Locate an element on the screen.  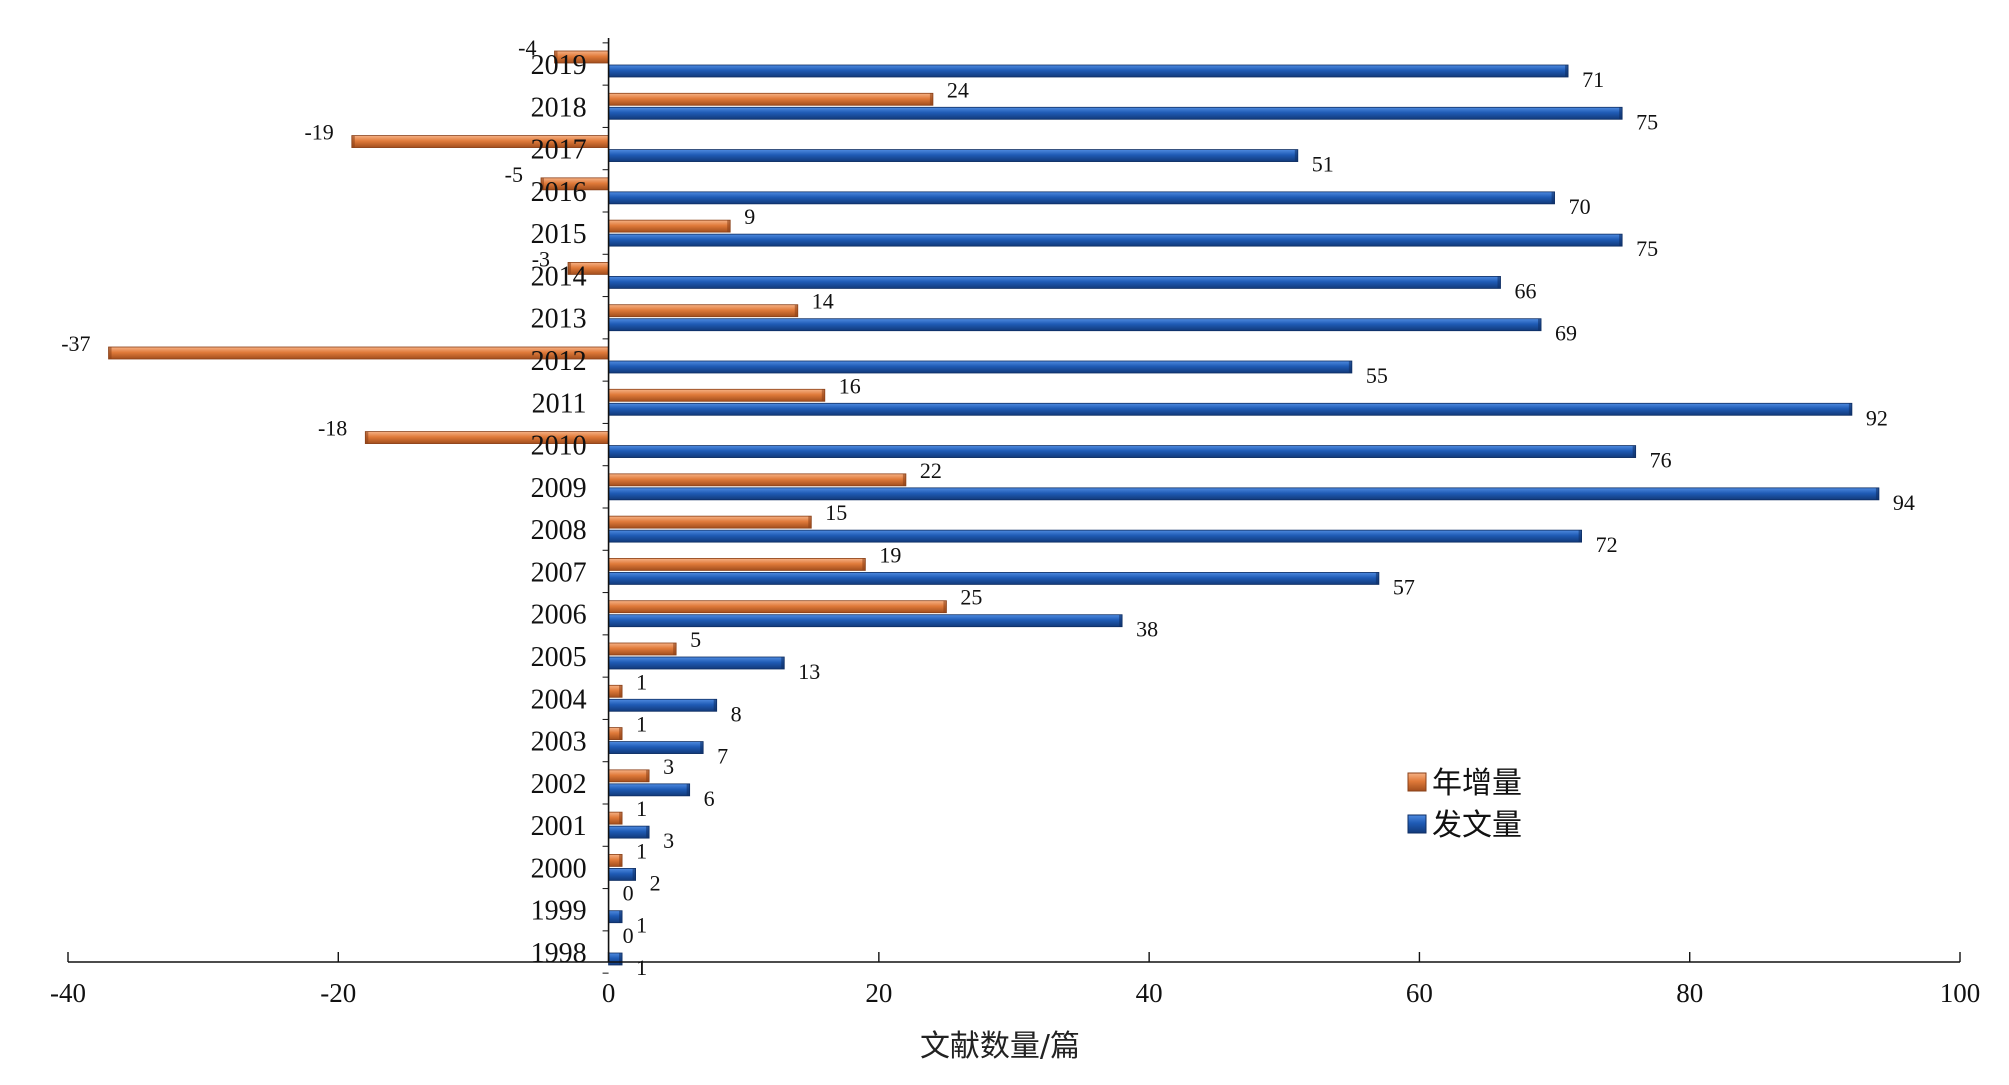
bar-count-2012 is located at coordinates (980, 367).